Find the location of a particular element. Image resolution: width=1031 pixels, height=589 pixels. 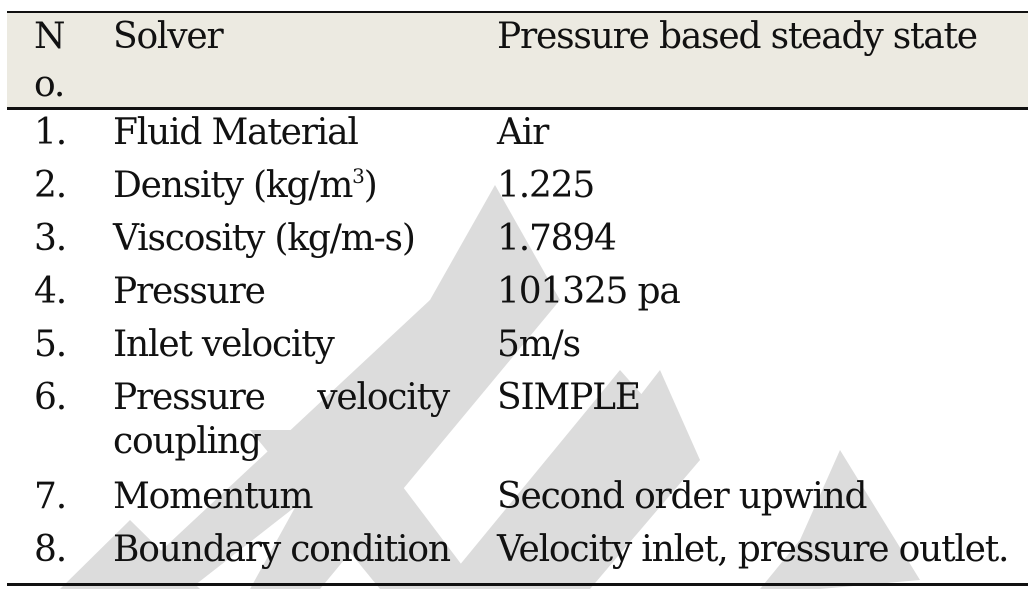

row-7-no: 7. is located at coordinates (50, 496).